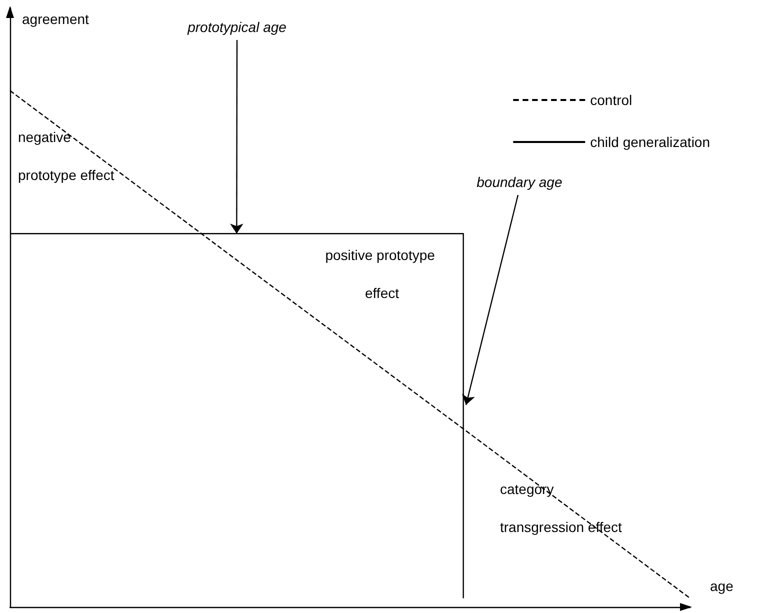  What do you see at coordinates (56, 19) in the screenshot?
I see `y-axis-title: agreement` at bounding box center [56, 19].